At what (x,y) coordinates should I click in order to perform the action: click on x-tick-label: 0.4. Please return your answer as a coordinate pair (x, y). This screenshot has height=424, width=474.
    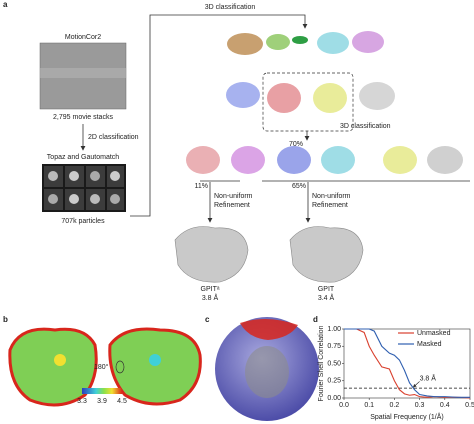
    Looking at the image, I should click on (445, 405).